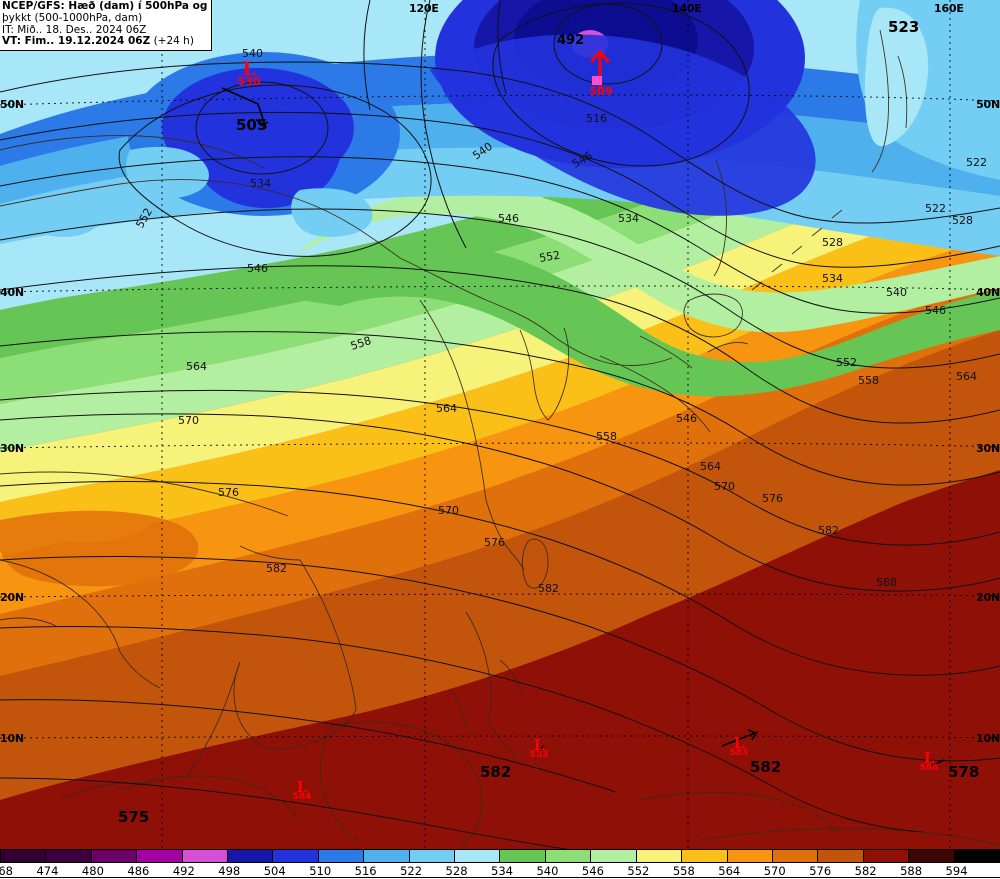 The image size is (1000, 879). What do you see at coordinates (456, 871) in the screenshot?
I see `colorbar-tick-528: 528` at bounding box center [456, 871].